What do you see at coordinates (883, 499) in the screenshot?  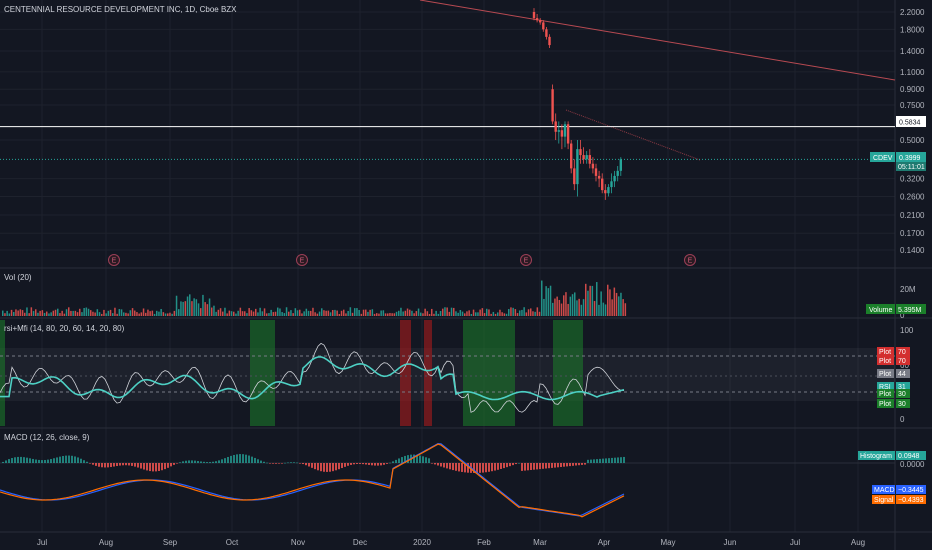 I see `macd-tag-label-bg` at bounding box center [883, 499].